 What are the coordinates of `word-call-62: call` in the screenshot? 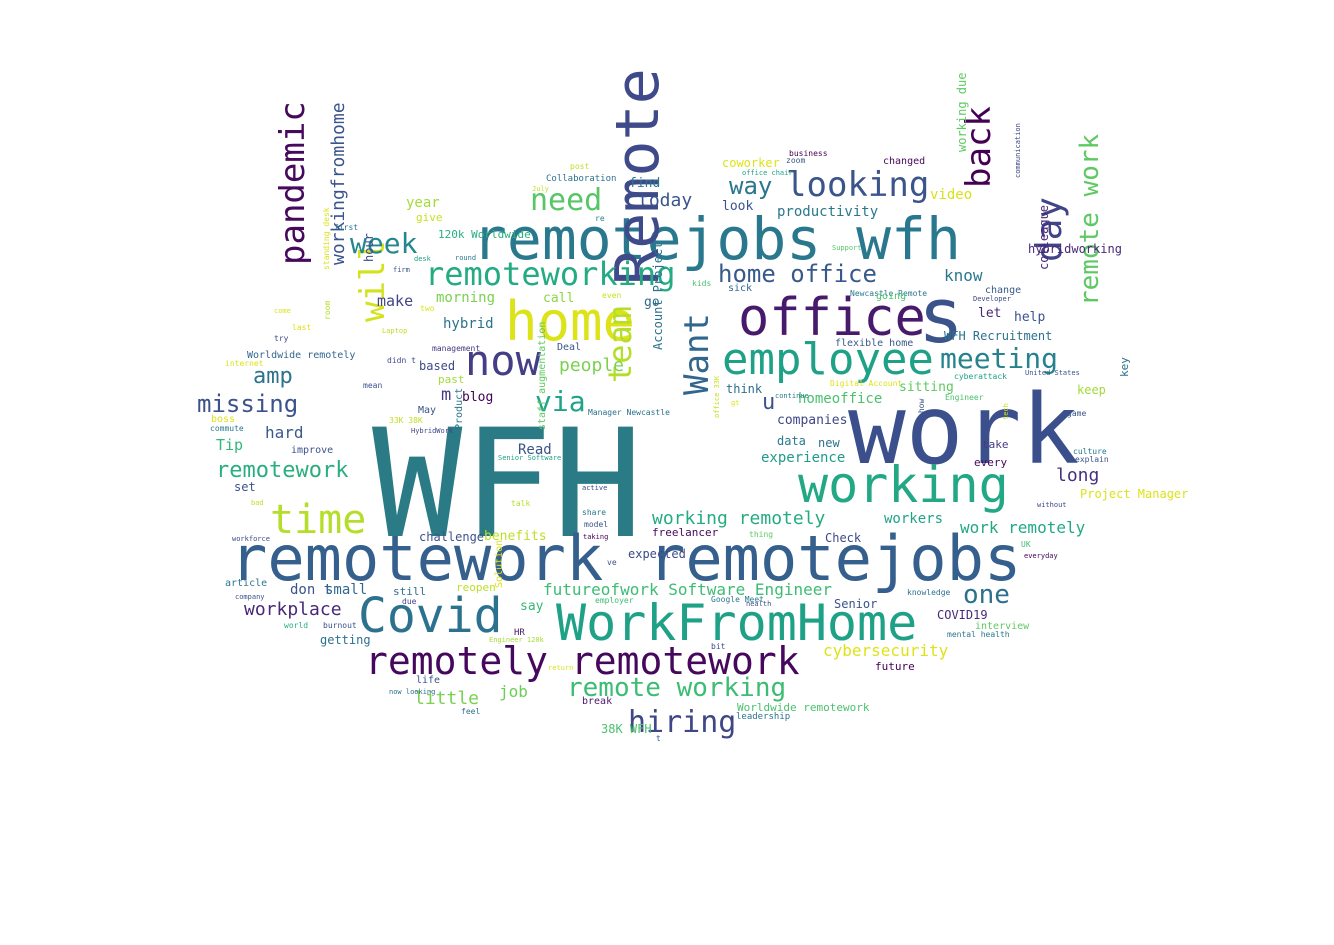 It's located at (559, 298).